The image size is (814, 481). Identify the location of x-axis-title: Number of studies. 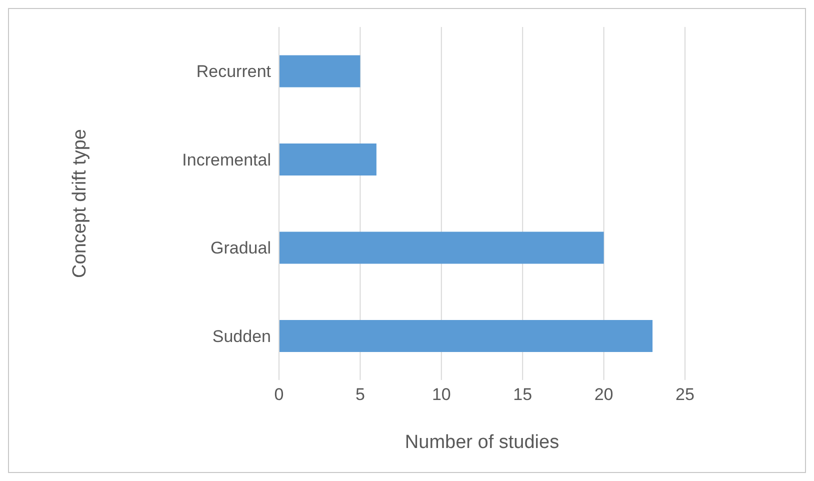
(482, 442).